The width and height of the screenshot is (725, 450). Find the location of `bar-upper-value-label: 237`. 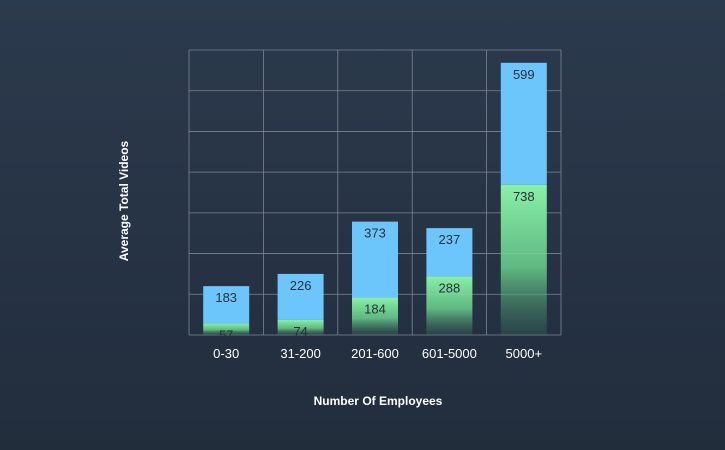

bar-upper-value-label: 237 is located at coordinates (450, 239).